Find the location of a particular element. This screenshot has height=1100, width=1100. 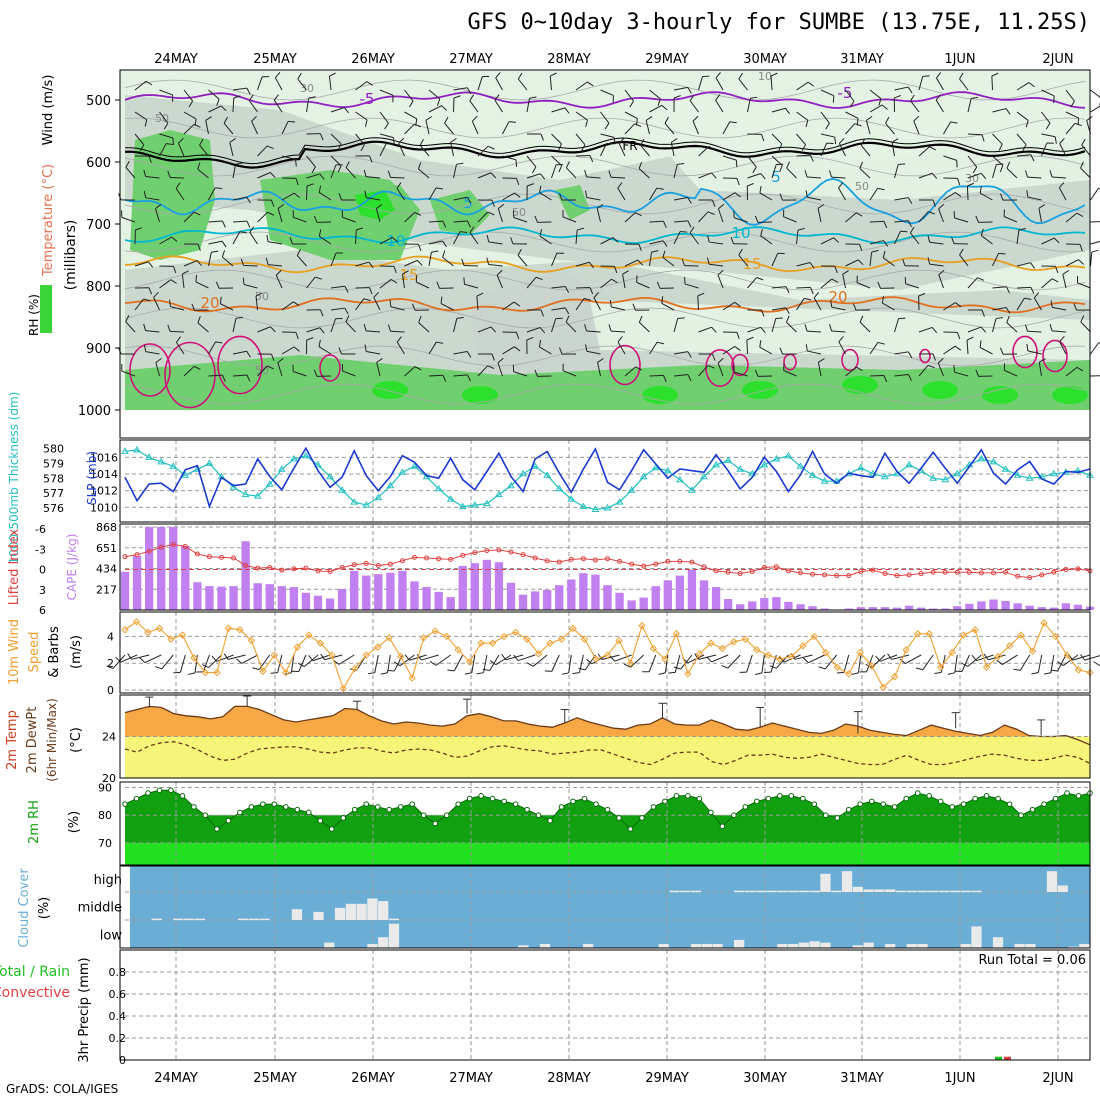

cloud-bar-high is located at coordinates (933, 891).